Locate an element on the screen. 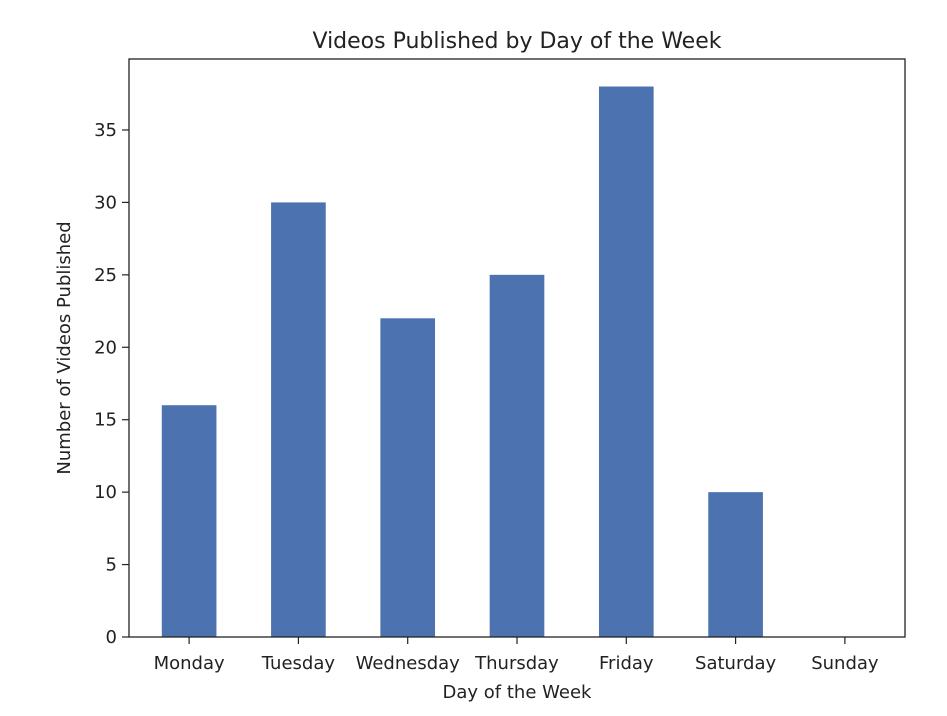  y-tick-label-15: 15 is located at coordinates (105, 420).